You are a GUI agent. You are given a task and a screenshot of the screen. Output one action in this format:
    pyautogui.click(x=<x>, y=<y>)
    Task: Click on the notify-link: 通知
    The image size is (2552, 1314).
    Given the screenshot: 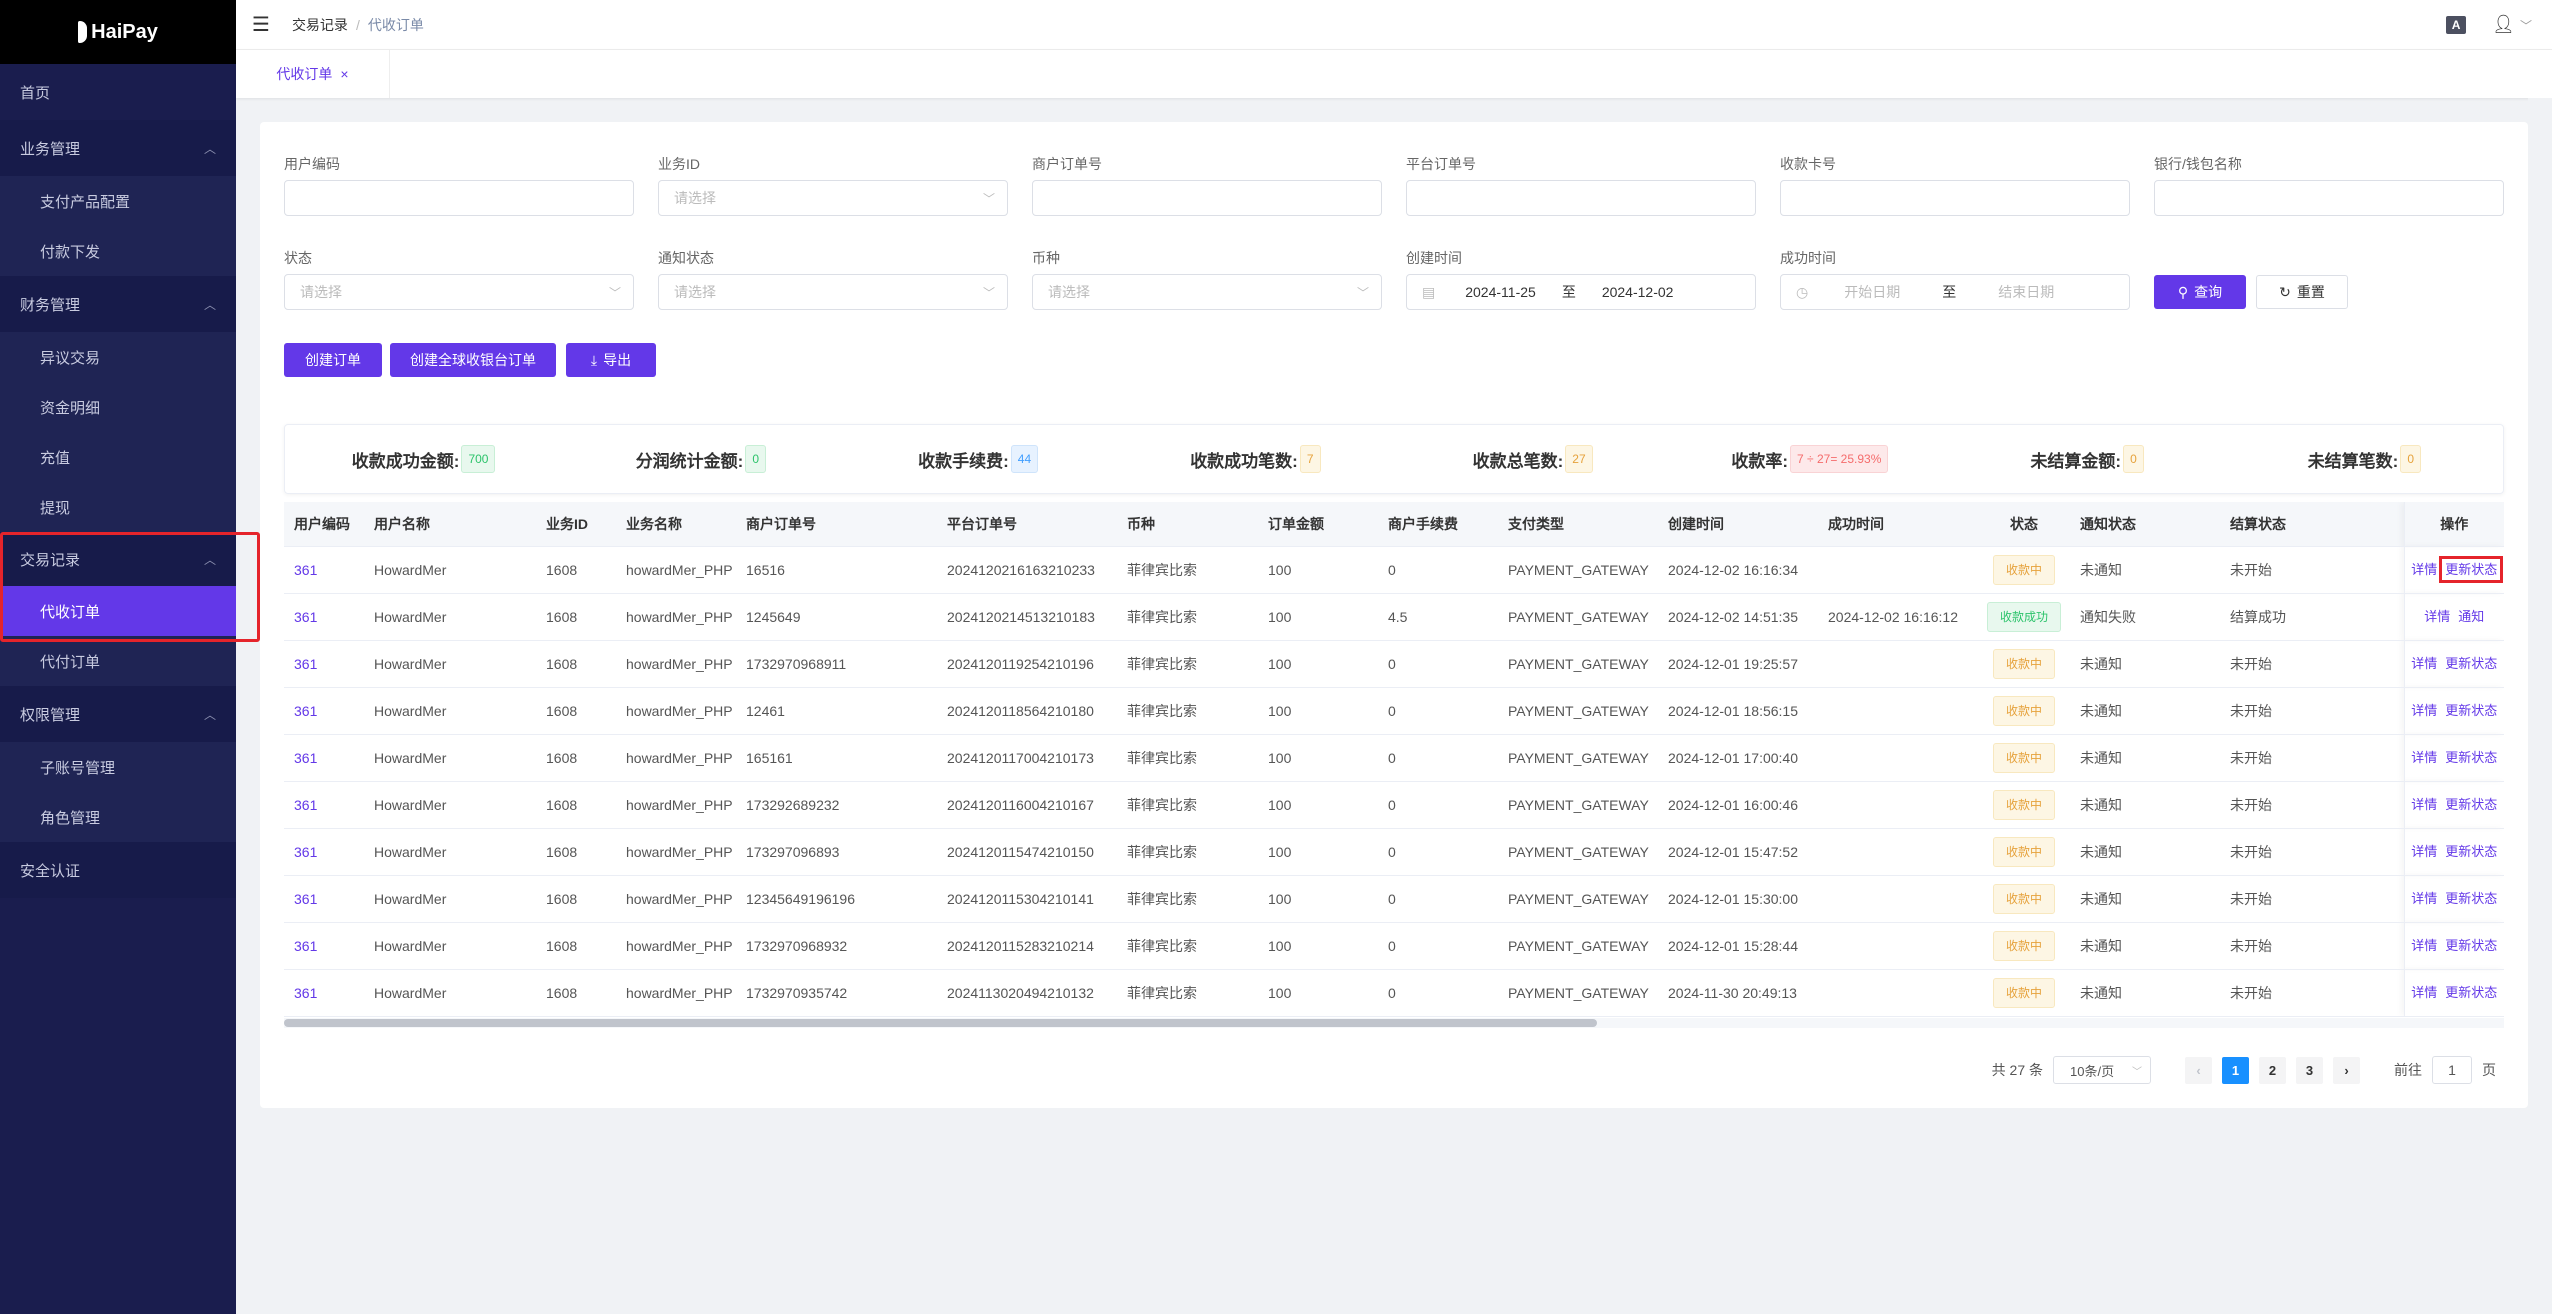 What is the action you would take?
    pyautogui.click(x=2471, y=616)
    